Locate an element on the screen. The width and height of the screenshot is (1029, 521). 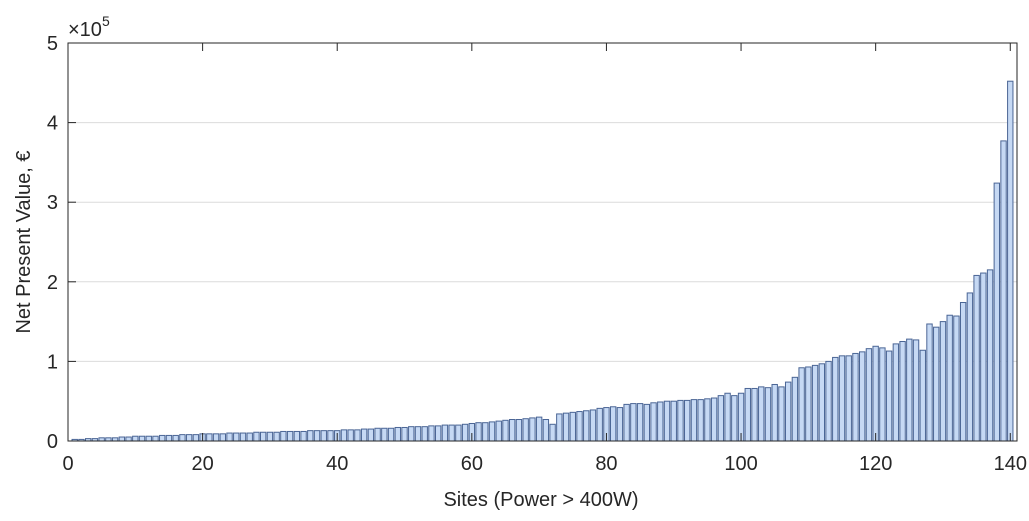
y-tick-label: 3 is located at coordinates (52, 203).